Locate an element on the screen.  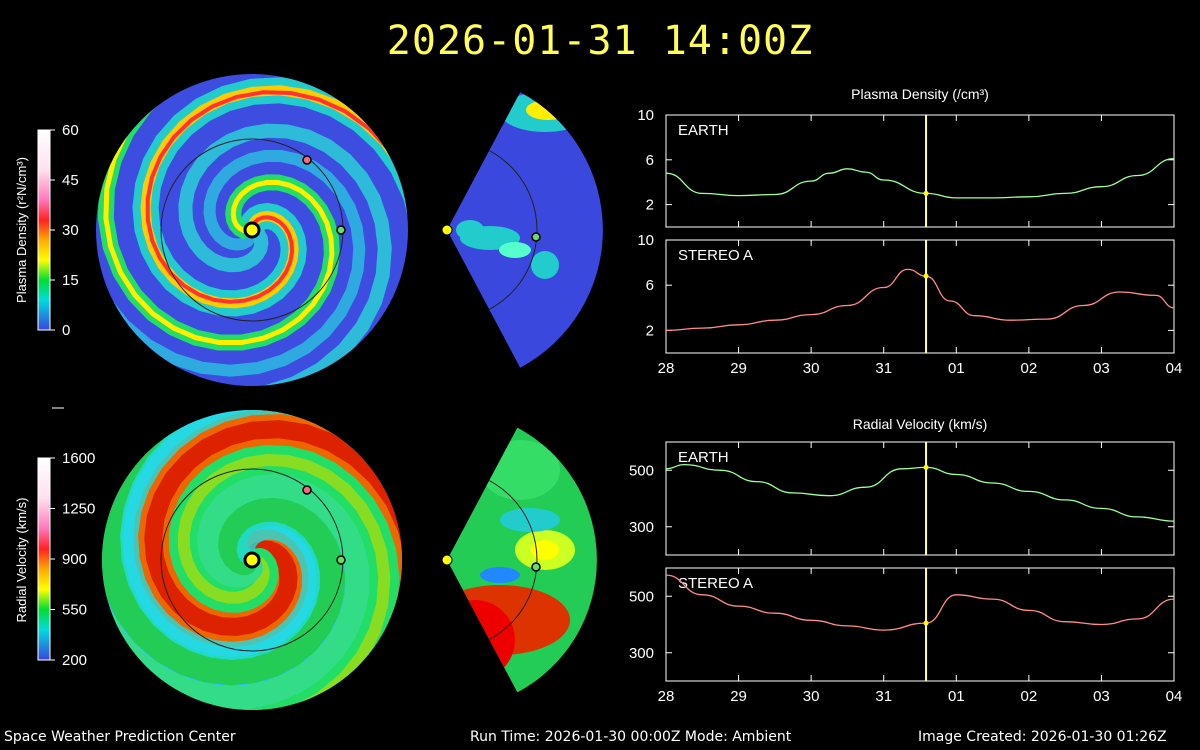
timeseries-panel: STEREO A 300 500 28 29 30 31 01 02 03 04 is located at coordinates (906, 636).